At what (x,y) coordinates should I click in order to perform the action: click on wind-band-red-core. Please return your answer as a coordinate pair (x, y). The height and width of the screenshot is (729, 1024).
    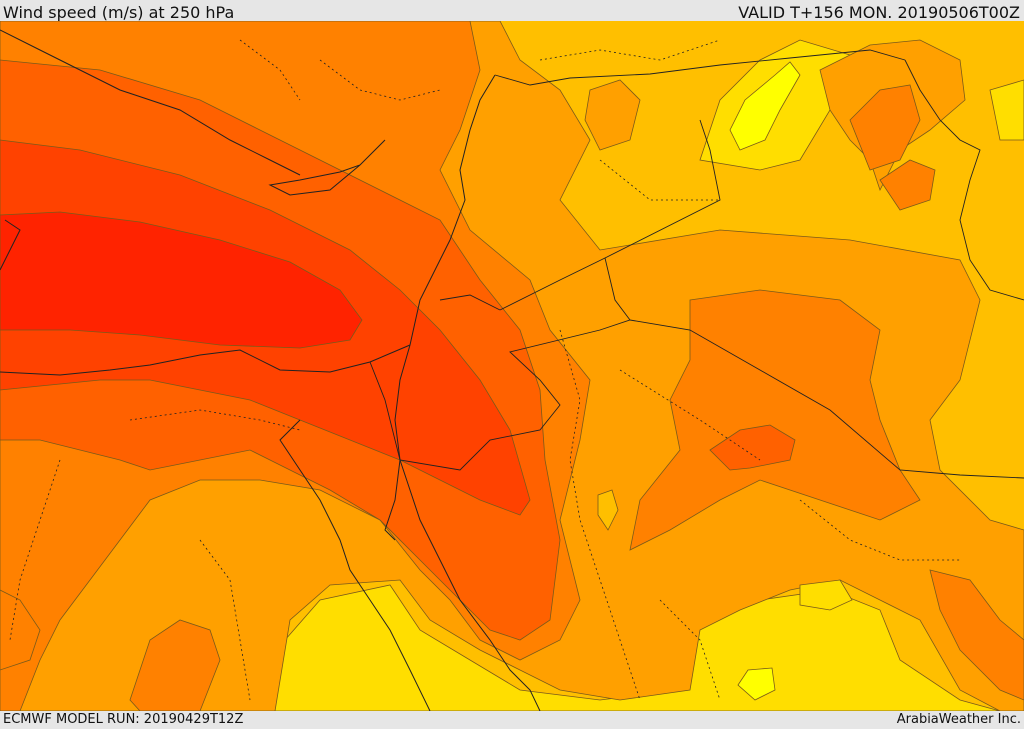
    Looking at the image, I should click on (181, 280).